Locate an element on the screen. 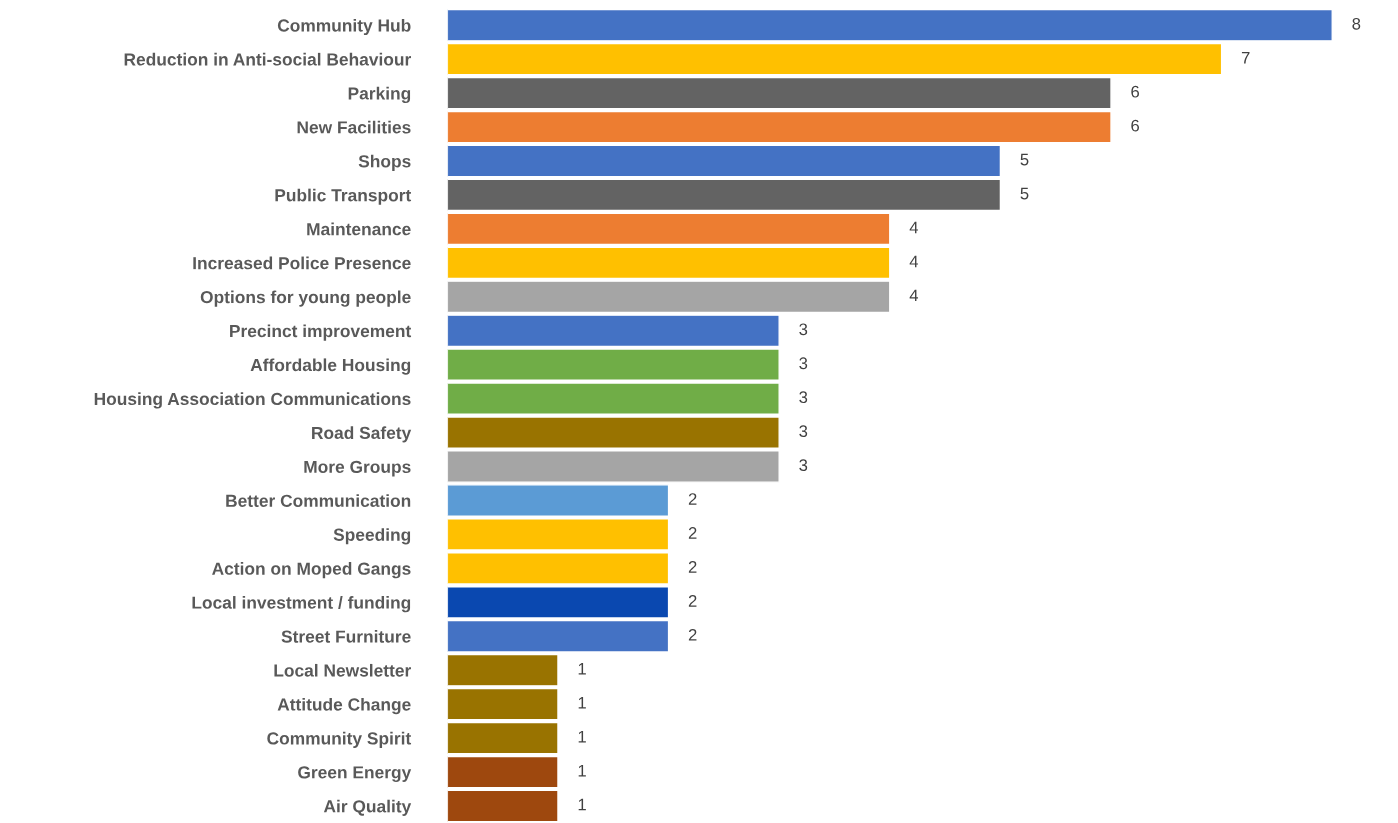  y-tick-label: New Facilities is located at coordinates (354, 127).